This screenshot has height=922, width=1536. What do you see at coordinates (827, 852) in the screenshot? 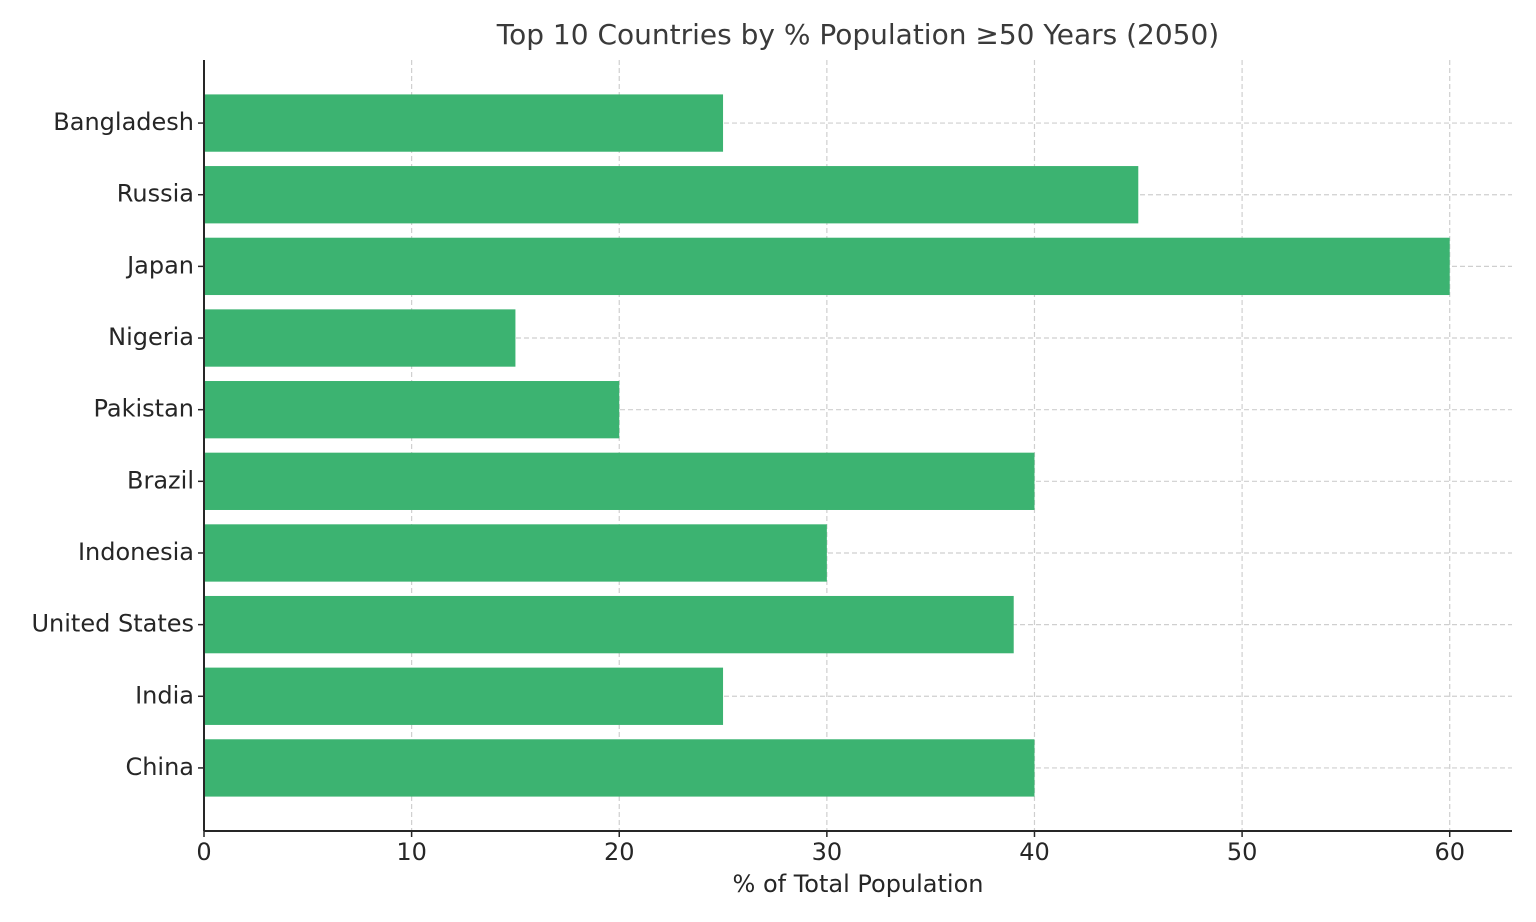
I see `x-tick-label: 30` at bounding box center [827, 852].